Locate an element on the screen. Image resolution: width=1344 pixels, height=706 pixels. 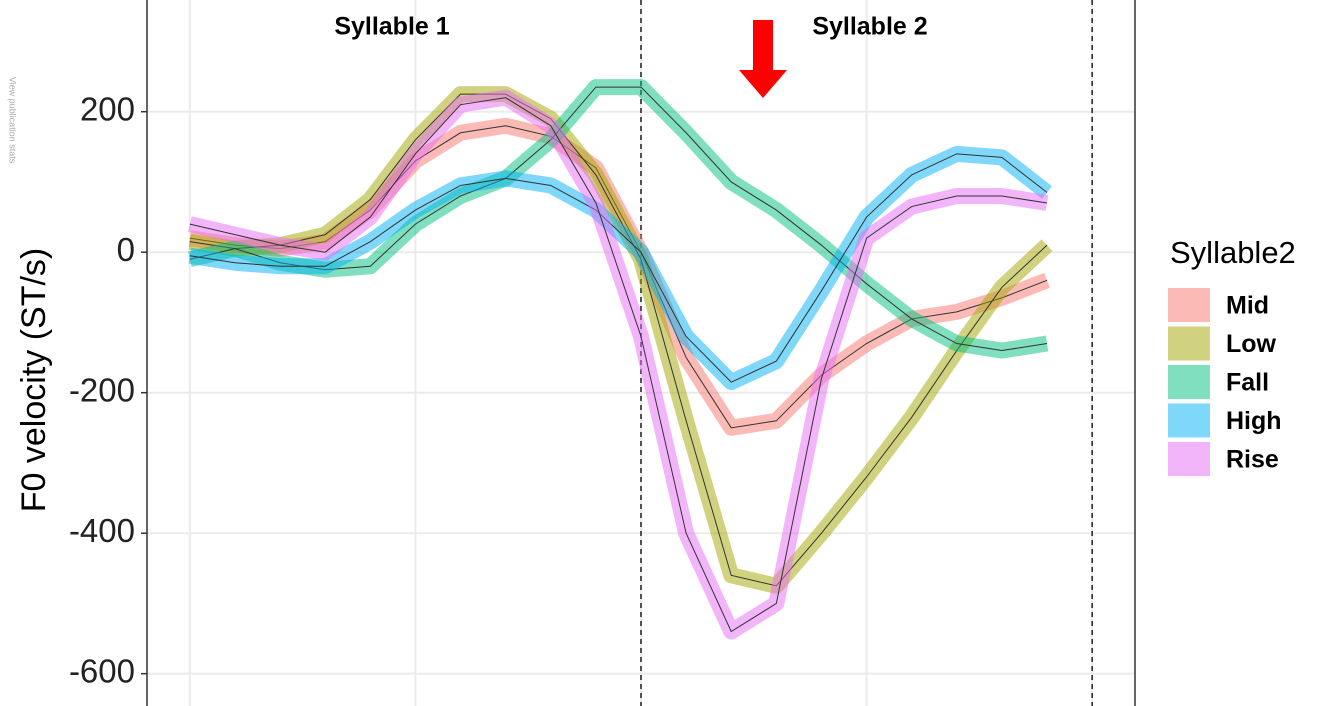
legend-title: Syllable2 is located at coordinates (1233, 252).